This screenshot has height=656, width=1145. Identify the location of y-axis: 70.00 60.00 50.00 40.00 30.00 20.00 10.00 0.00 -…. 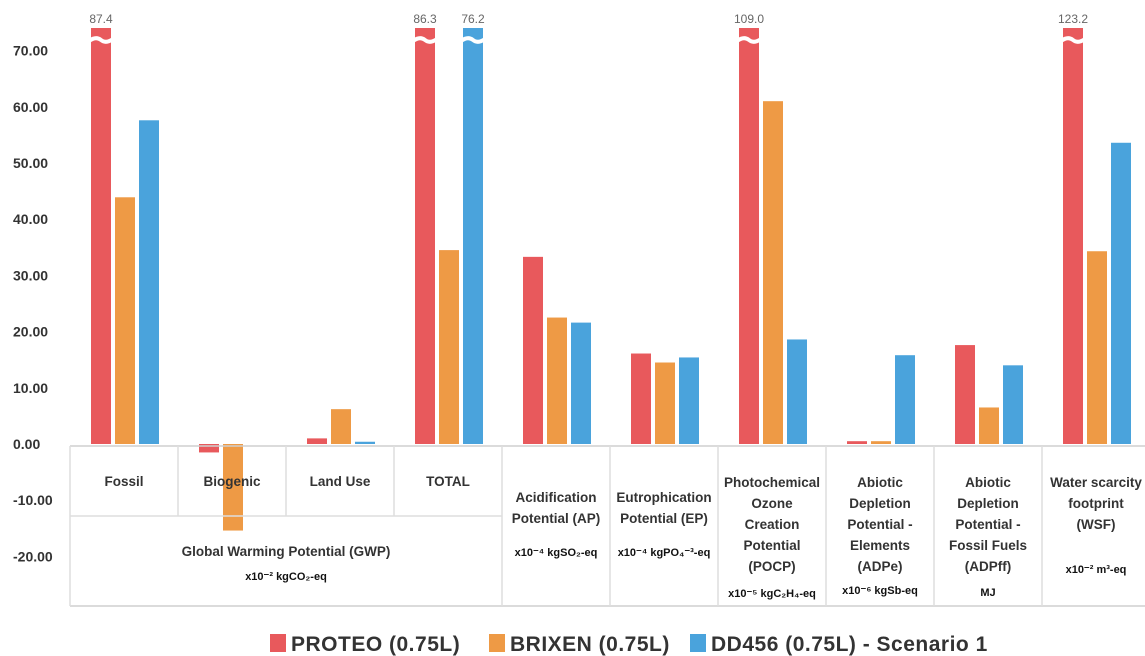
(33, 304).